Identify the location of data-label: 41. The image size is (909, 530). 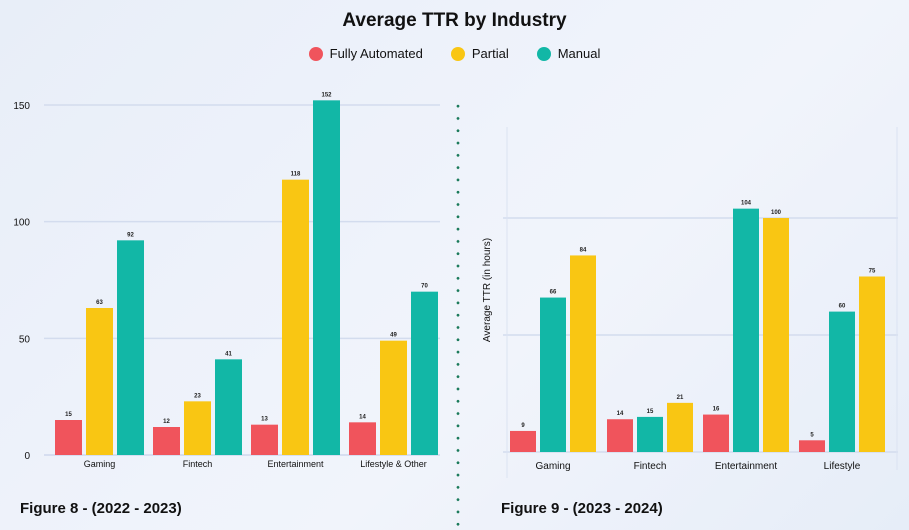
(228, 354).